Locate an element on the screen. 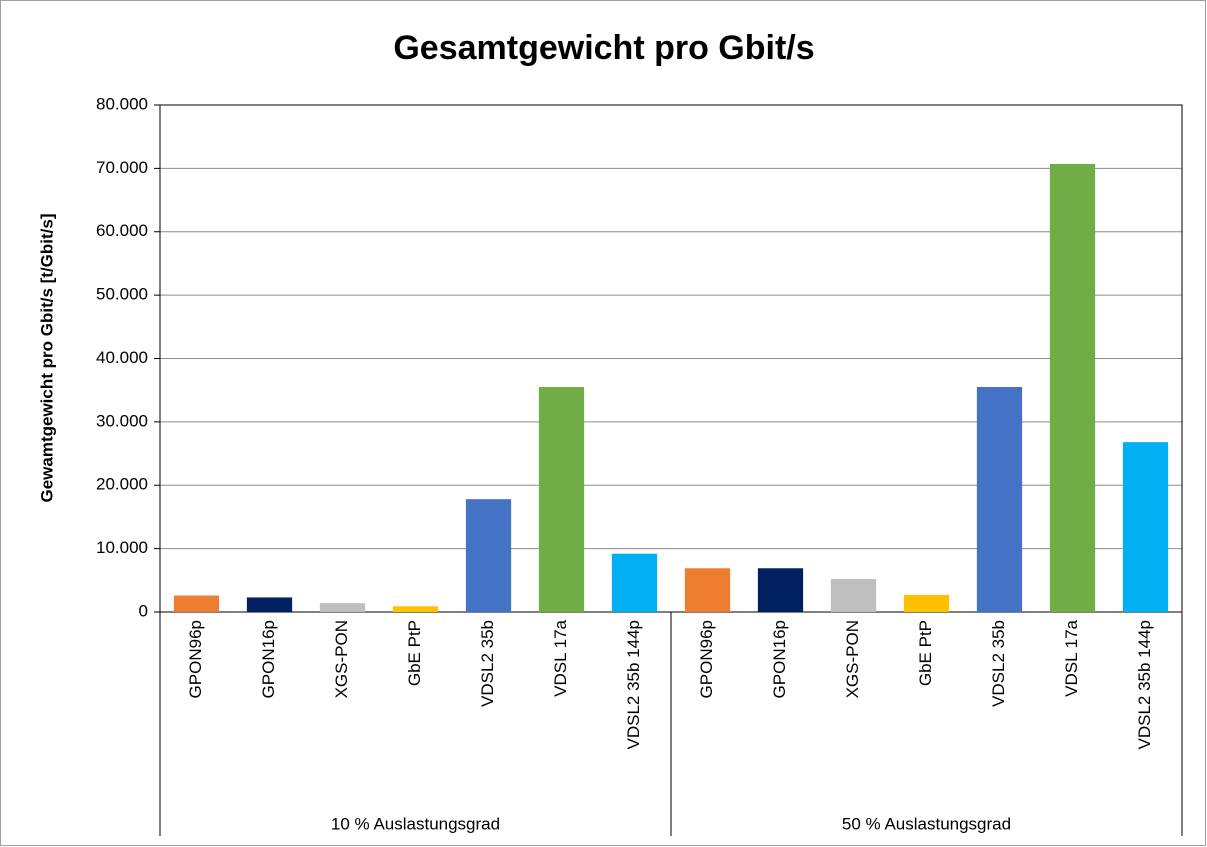  y-tick-label: 10.000 is located at coordinates (122, 547).